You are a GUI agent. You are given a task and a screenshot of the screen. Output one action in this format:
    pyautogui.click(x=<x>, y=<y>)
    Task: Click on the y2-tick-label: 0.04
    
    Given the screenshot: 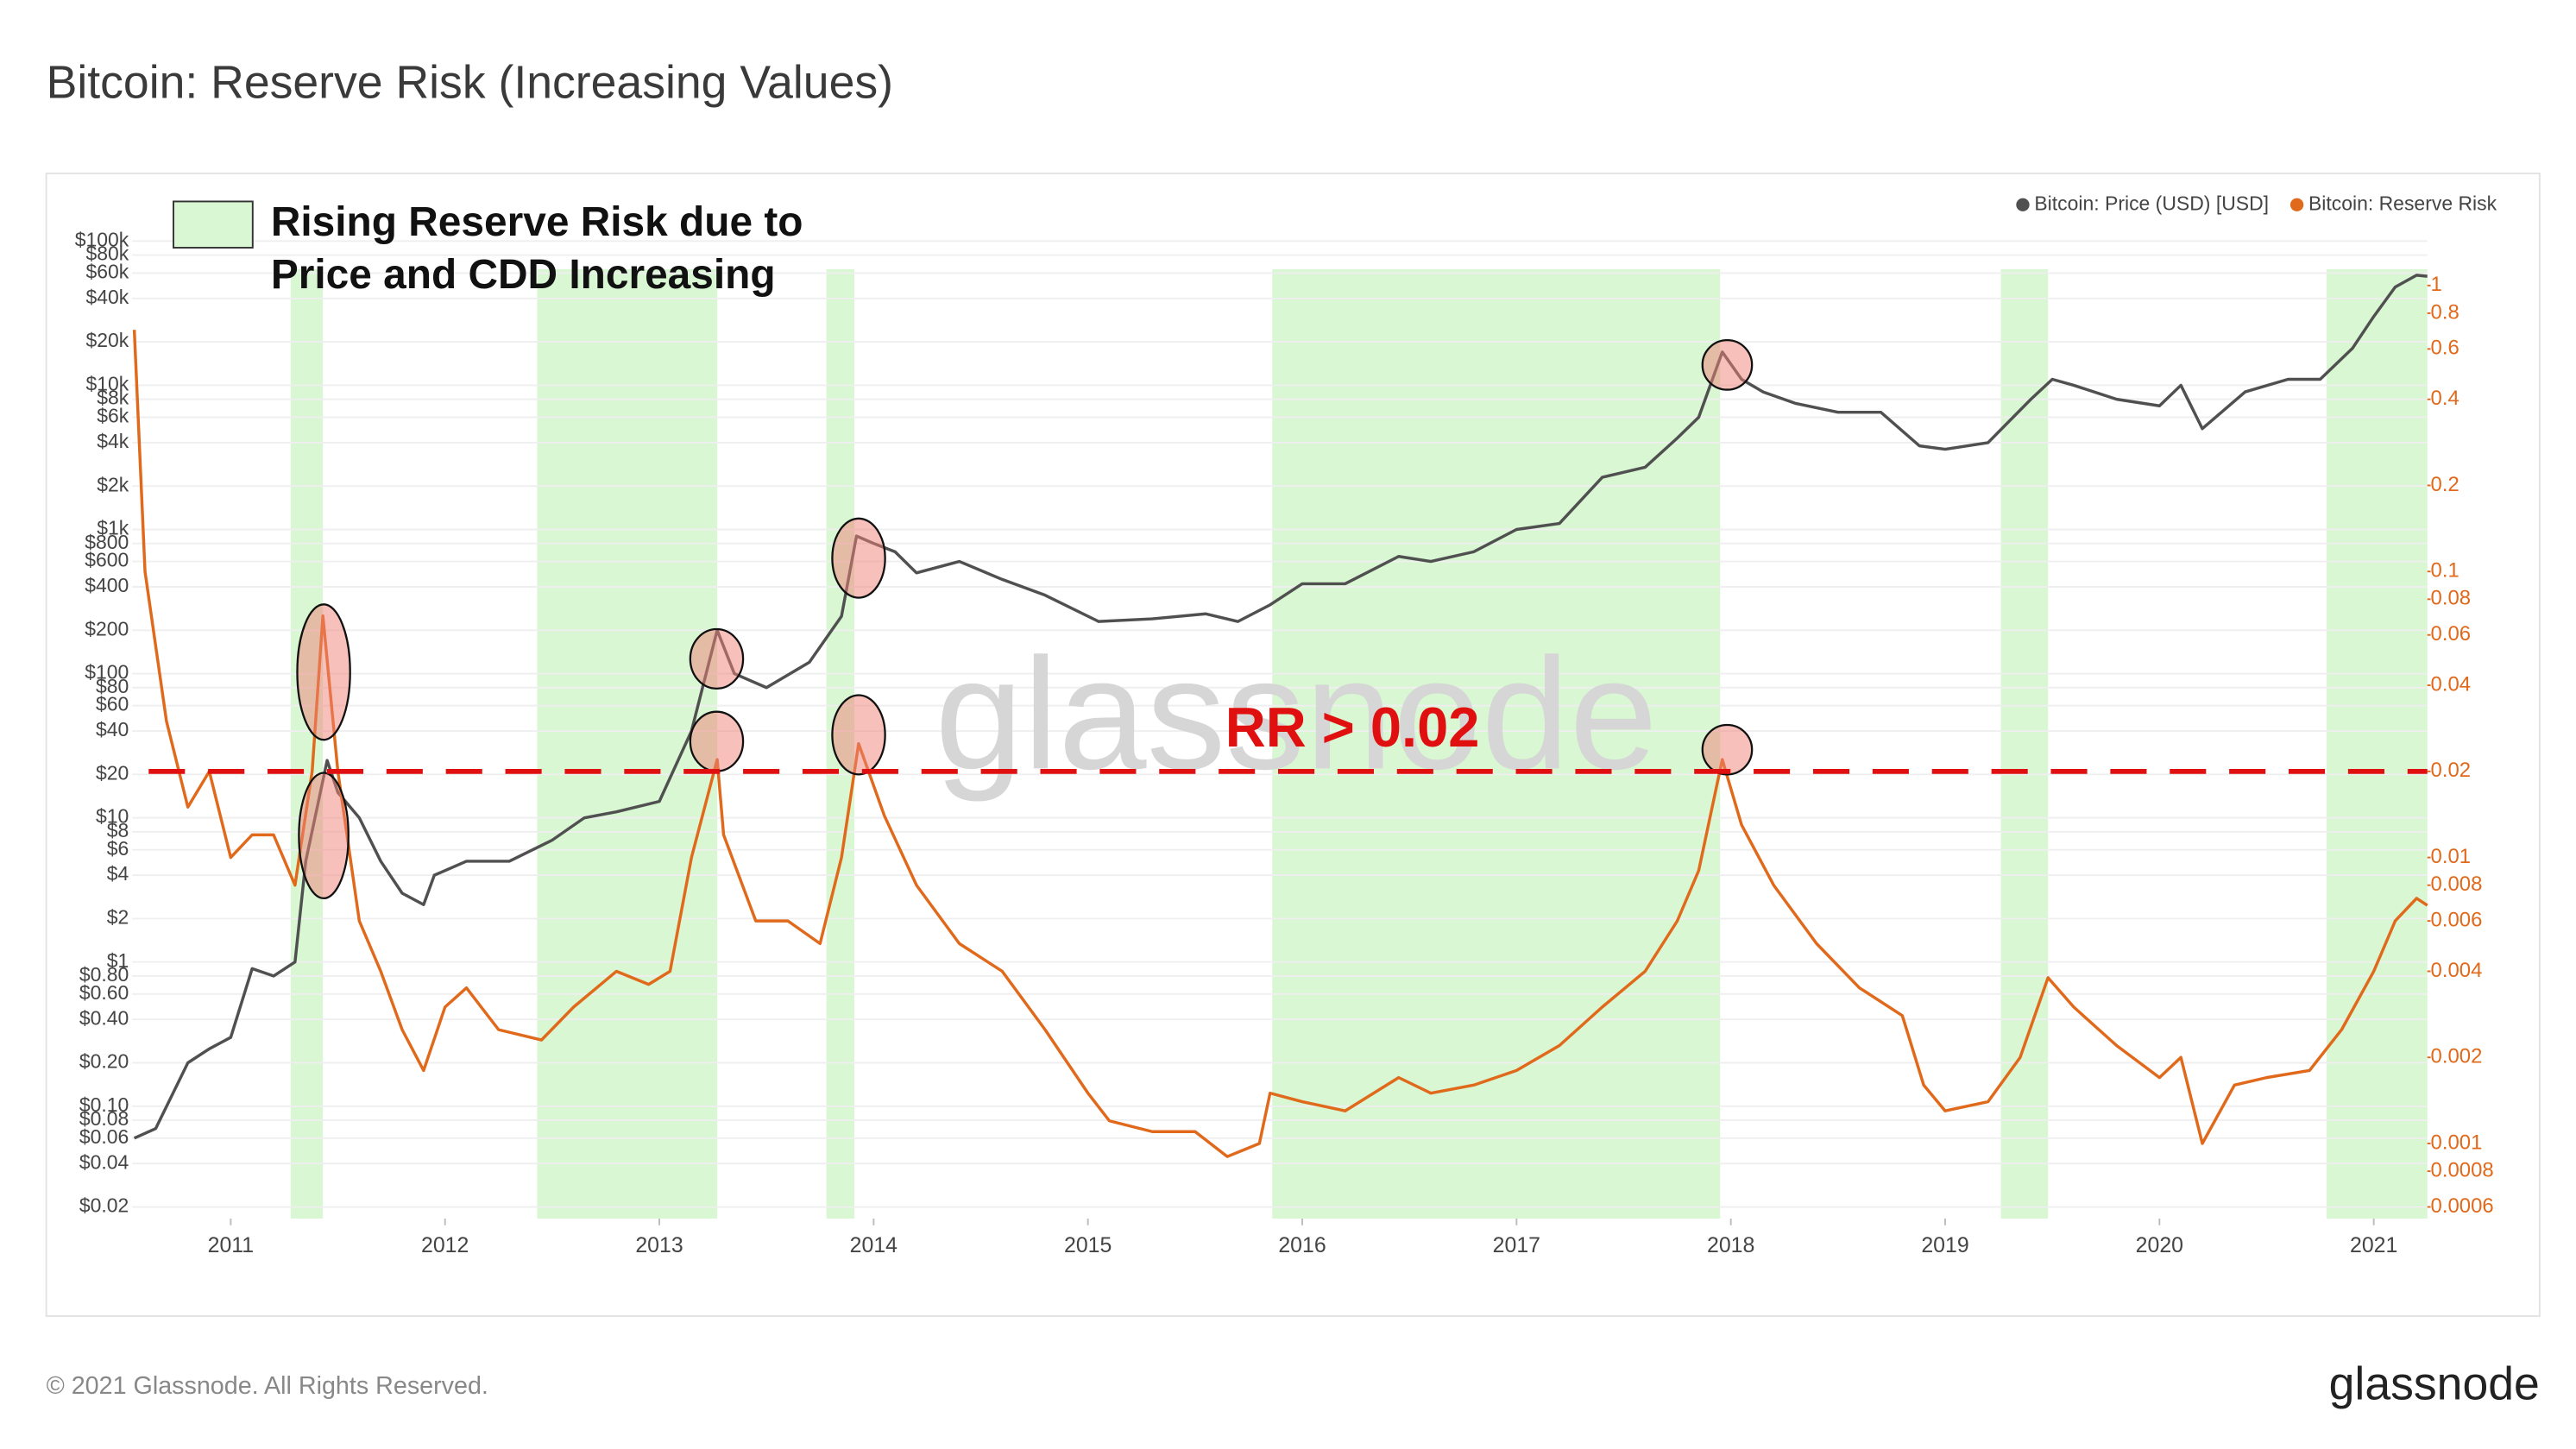 What is the action you would take?
    pyautogui.click(x=2452, y=684)
    